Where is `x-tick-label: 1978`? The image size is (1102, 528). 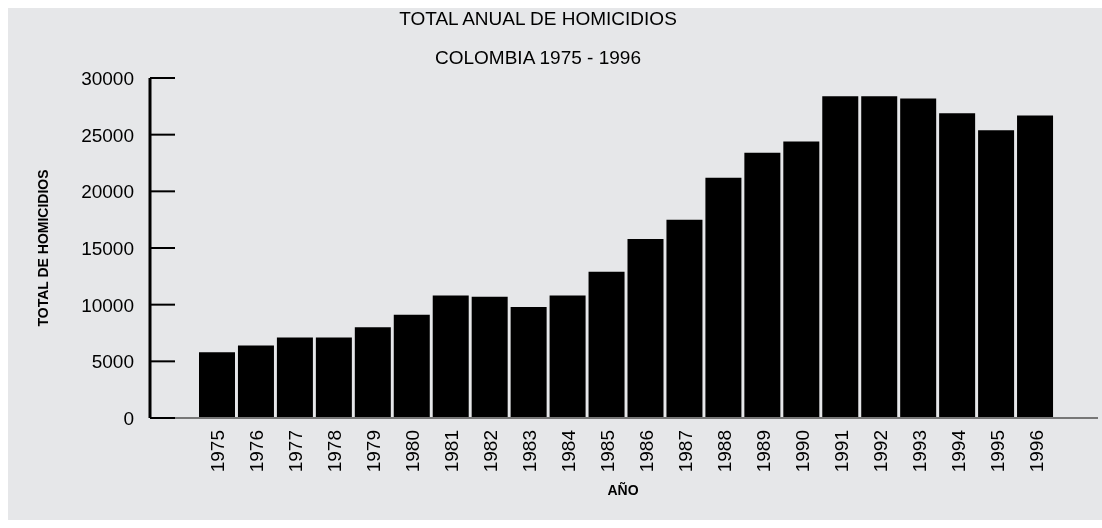
x-tick-label: 1978 is located at coordinates (335, 451).